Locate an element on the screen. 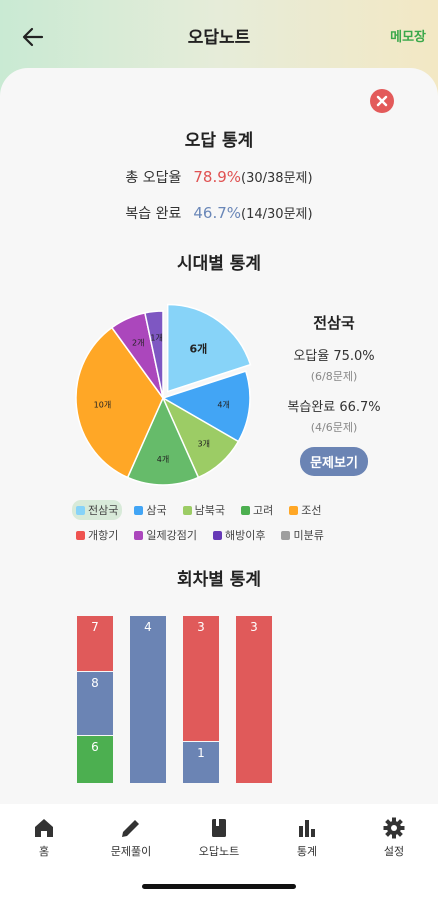 The width and height of the screenshot is (438, 900). legend-item: 일제강점기 is located at coordinates (165, 535).